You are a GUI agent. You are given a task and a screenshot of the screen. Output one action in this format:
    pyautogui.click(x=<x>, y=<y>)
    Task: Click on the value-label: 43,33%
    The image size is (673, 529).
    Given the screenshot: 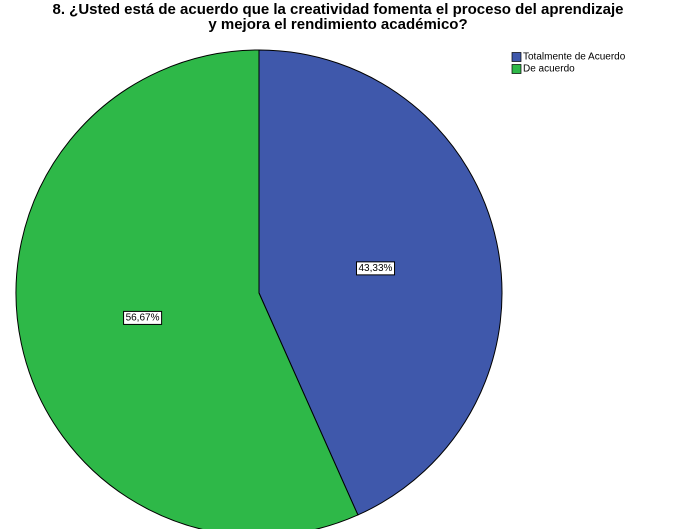 What is the action you would take?
    pyautogui.click(x=376, y=268)
    